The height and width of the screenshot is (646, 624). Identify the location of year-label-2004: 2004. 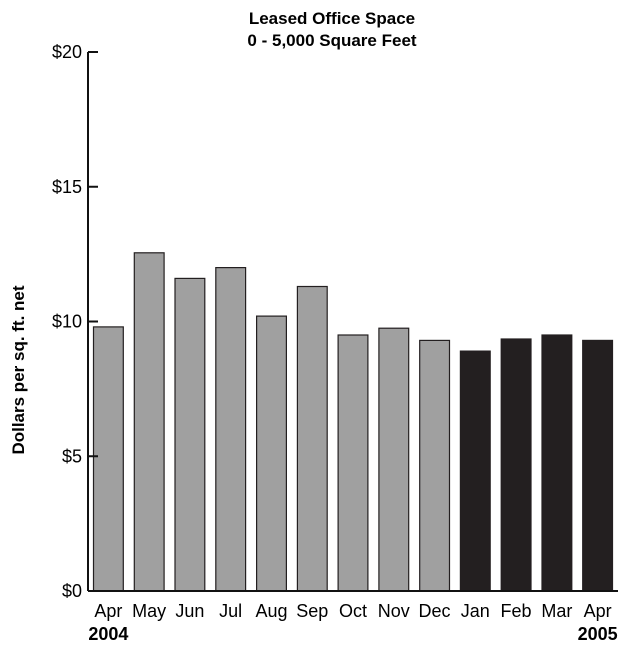
(108, 634).